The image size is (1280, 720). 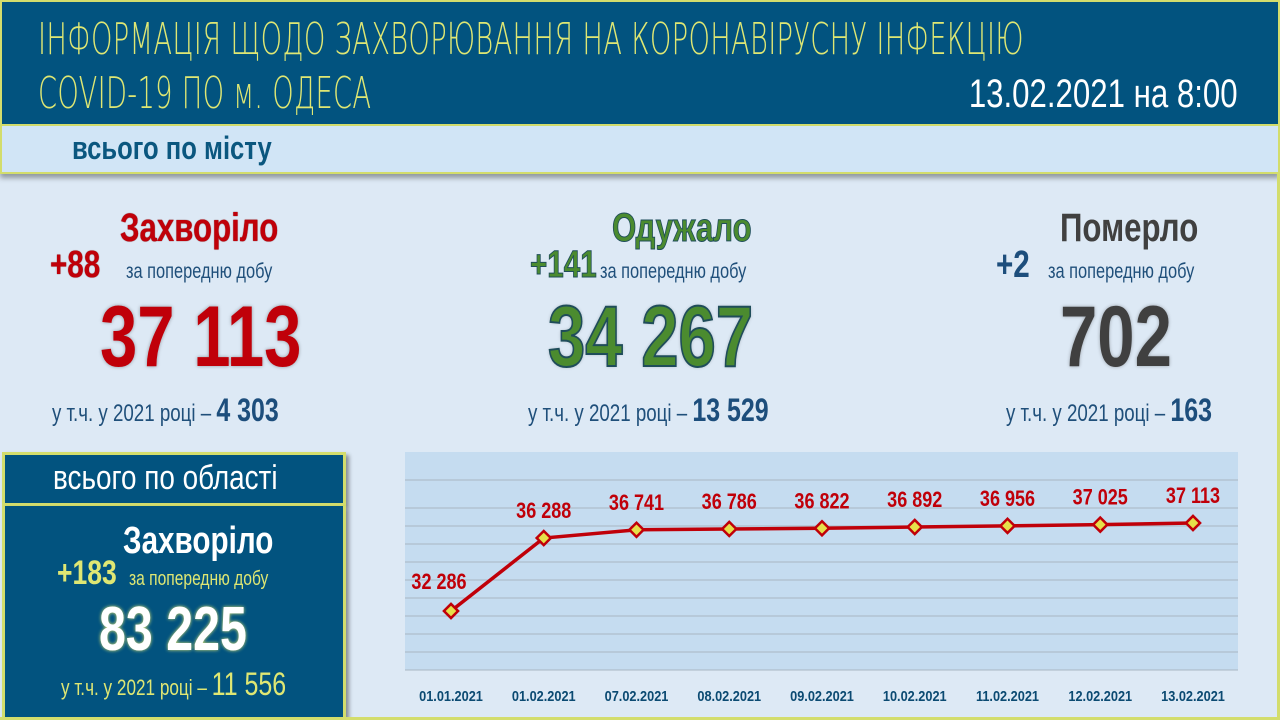 What do you see at coordinates (640, 150) in the screenshot?
I see `city-section-band: всього по місту` at bounding box center [640, 150].